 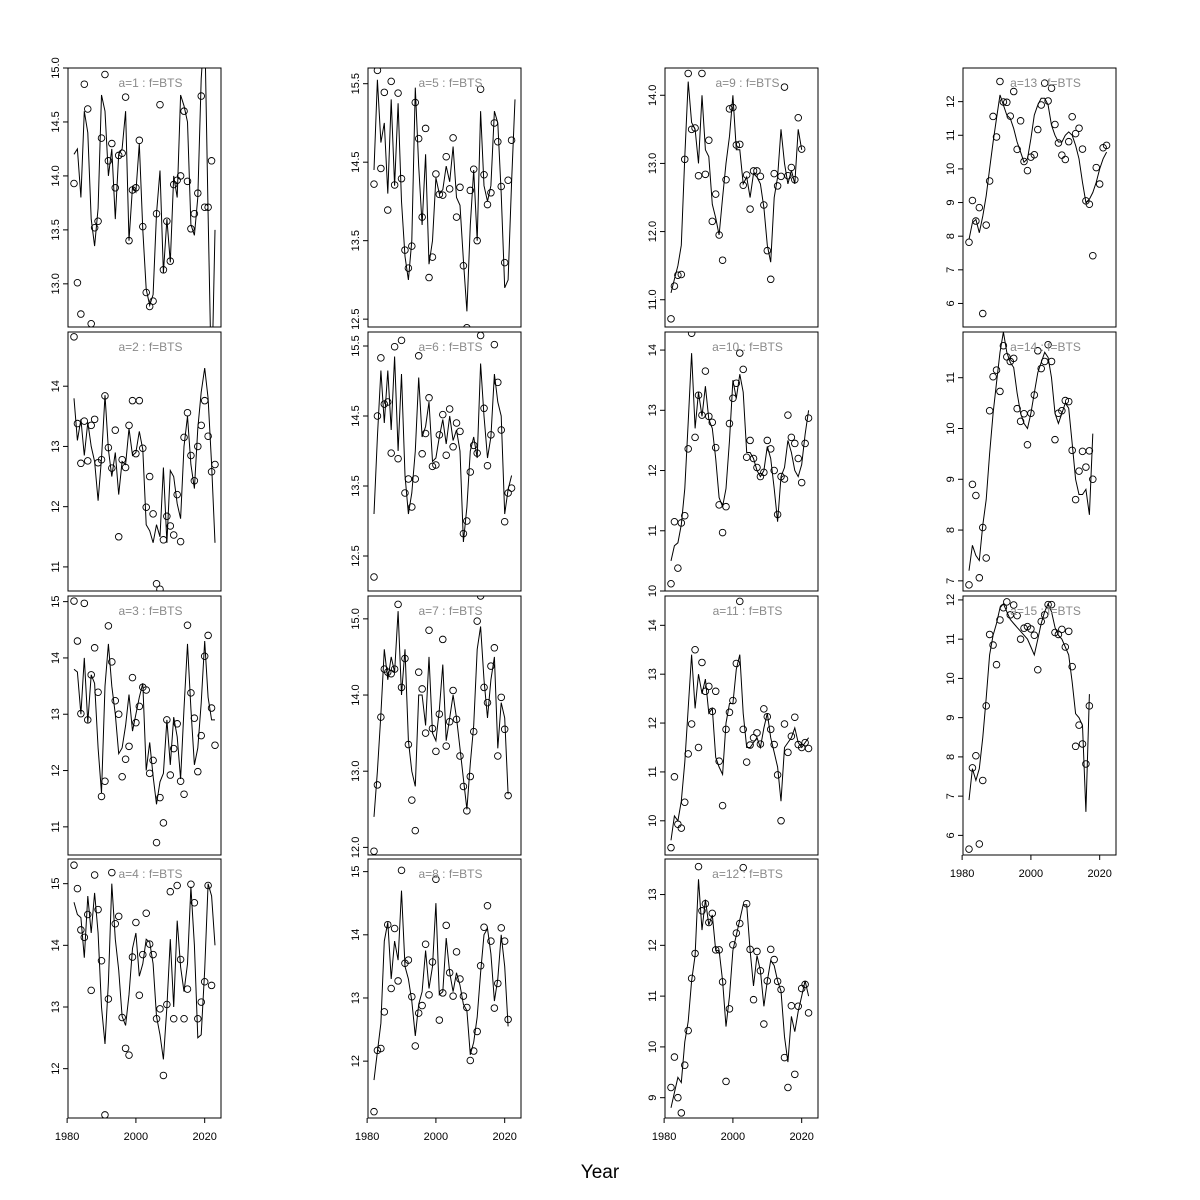 What do you see at coordinates (1045, 83) in the screenshot?
I see `panel-title: a=13 : f=BTS` at bounding box center [1045, 83].